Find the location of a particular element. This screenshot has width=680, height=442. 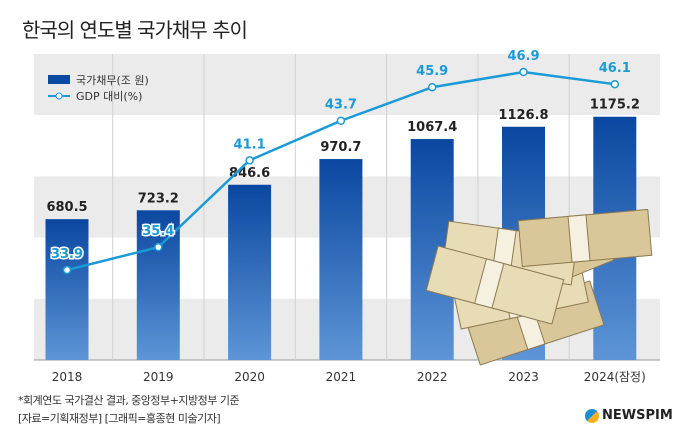

legend-line-label: GDP 대비(%) is located at coordinates (109, 96).